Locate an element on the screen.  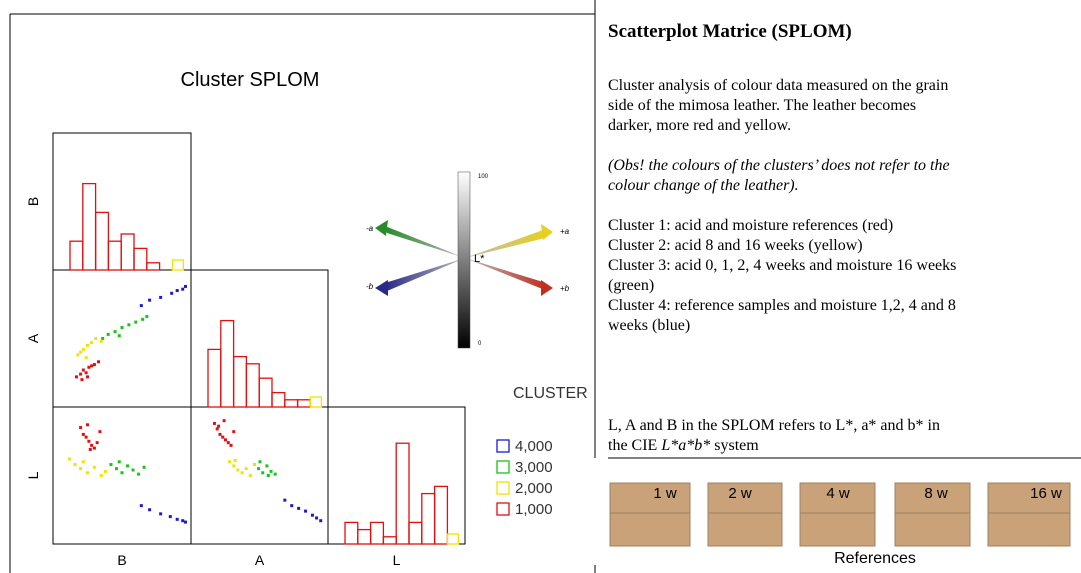
column-label: L is located at coordinates (397, 560).